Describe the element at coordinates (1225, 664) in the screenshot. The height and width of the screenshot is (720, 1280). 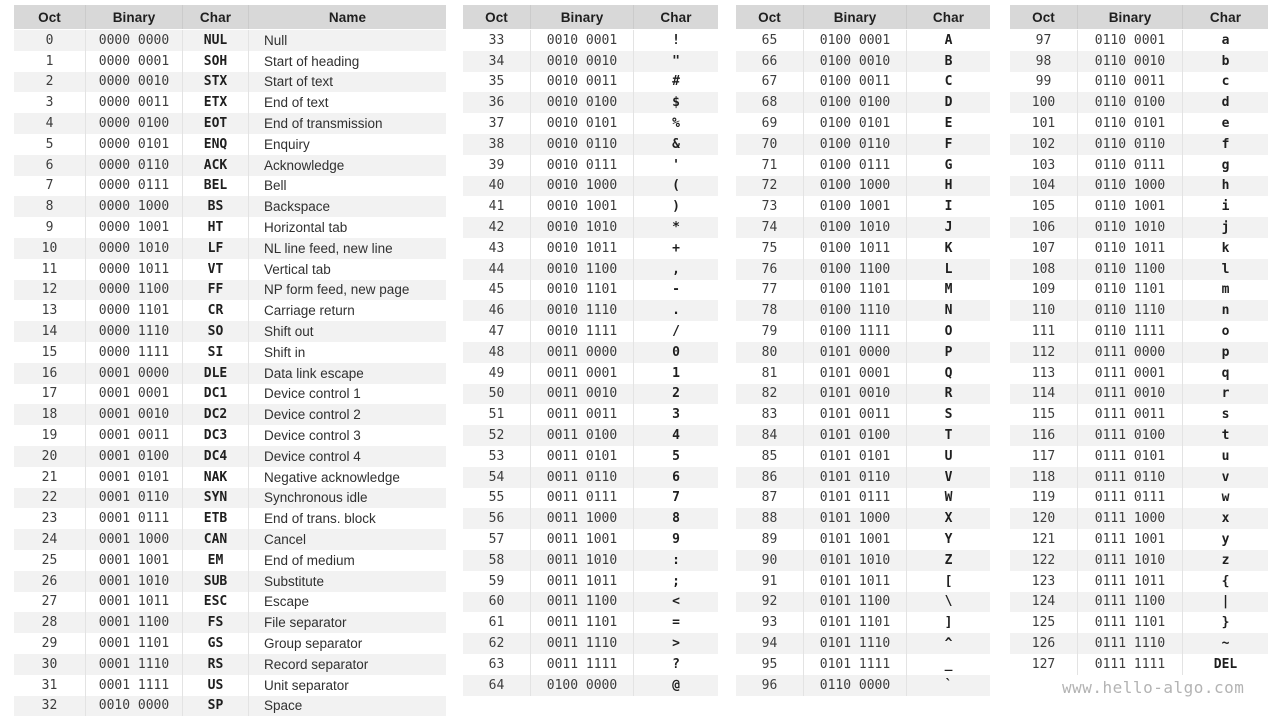
I see `char-cell: DEL` at that location.